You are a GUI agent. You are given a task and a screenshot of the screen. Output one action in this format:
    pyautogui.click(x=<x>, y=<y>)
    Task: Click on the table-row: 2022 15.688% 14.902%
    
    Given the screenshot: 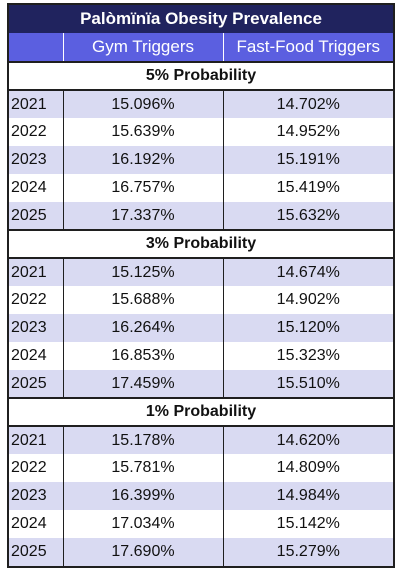 What is the action you would take?
    pyautogui.click(x=201, y=300)
    